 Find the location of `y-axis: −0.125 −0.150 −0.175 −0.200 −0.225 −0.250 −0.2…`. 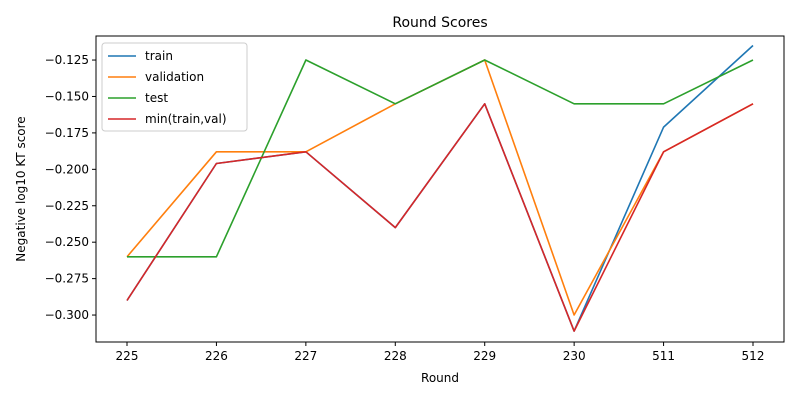

y-axis: −0.125 −0.150 −0.175 −0.200 −0.225 −0.250 −0.2… is located at coordinates (70, 187).